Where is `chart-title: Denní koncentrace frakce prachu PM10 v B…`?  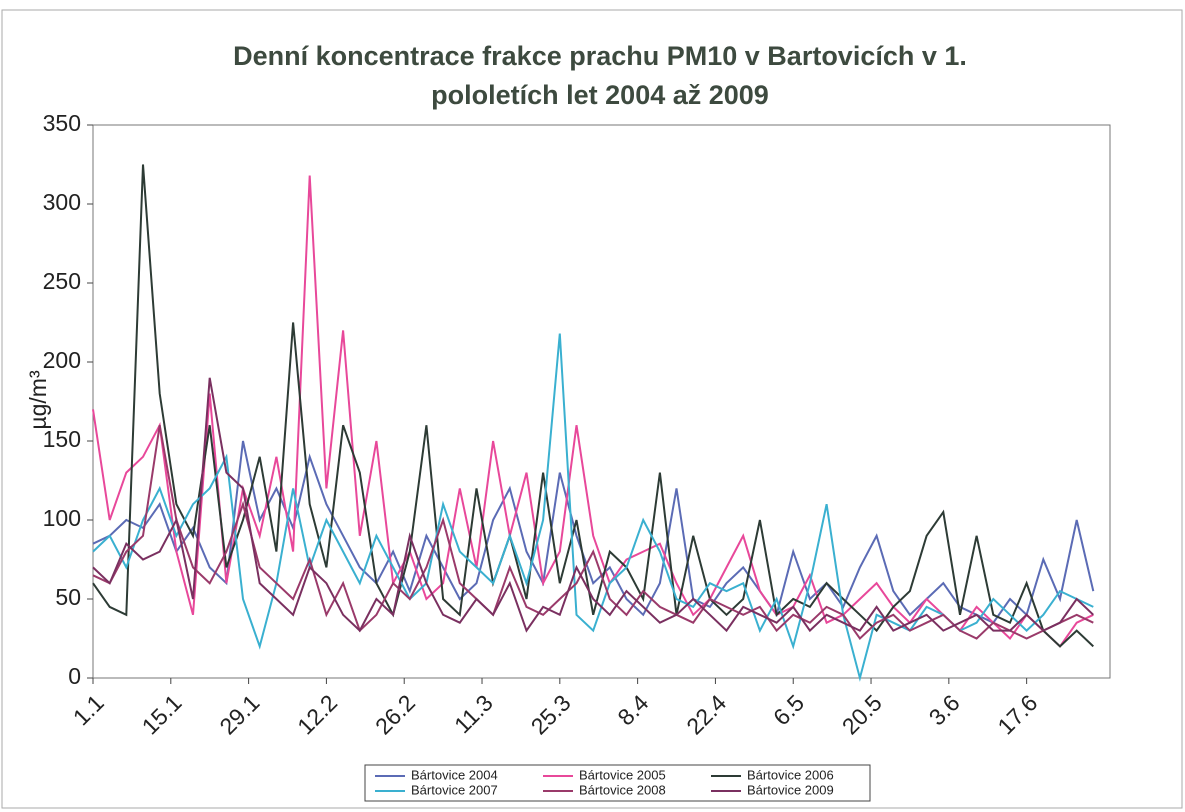 chart-title: Denní koncentrace frakce prachu PM10 v B… is located at coordinates (600, 56).